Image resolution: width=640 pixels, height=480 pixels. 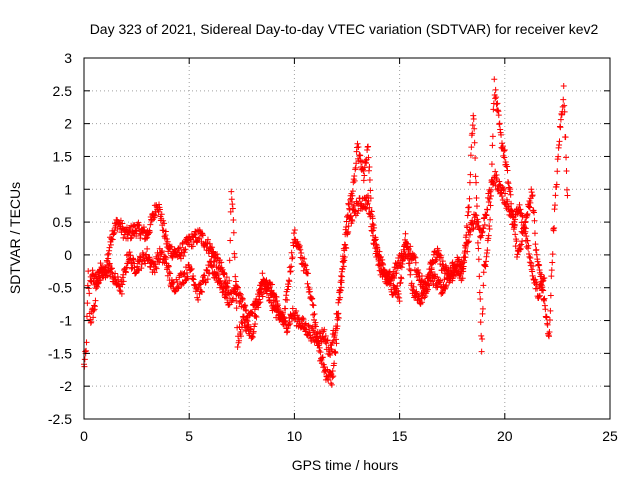 I want to click on y-tick-label: 1, so click(x=68, y=189).